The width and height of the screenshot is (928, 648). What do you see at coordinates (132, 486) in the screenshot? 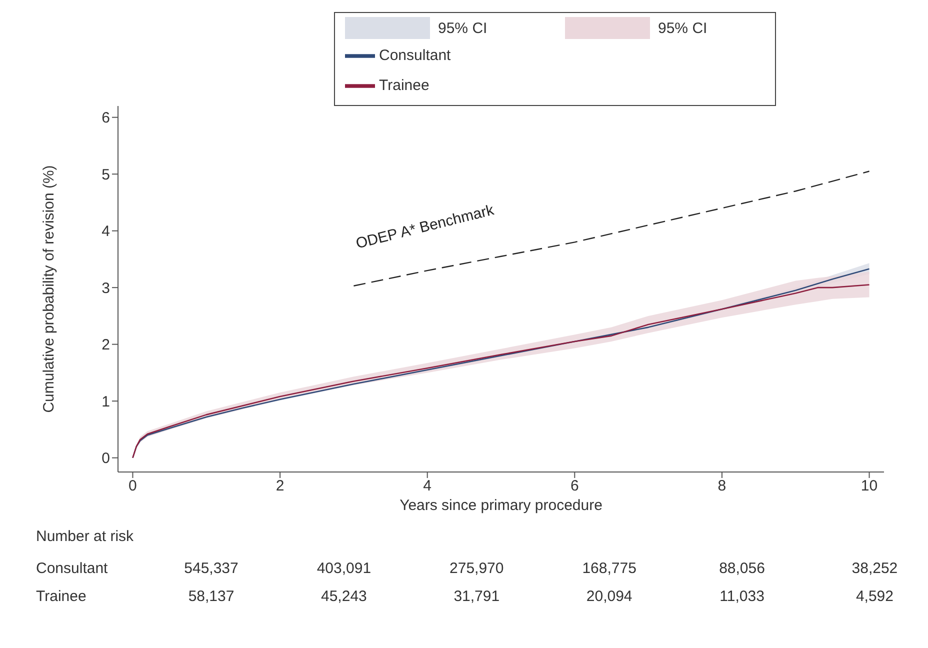
I see `x-tick-label: 0` at bounding box center [132, 486].